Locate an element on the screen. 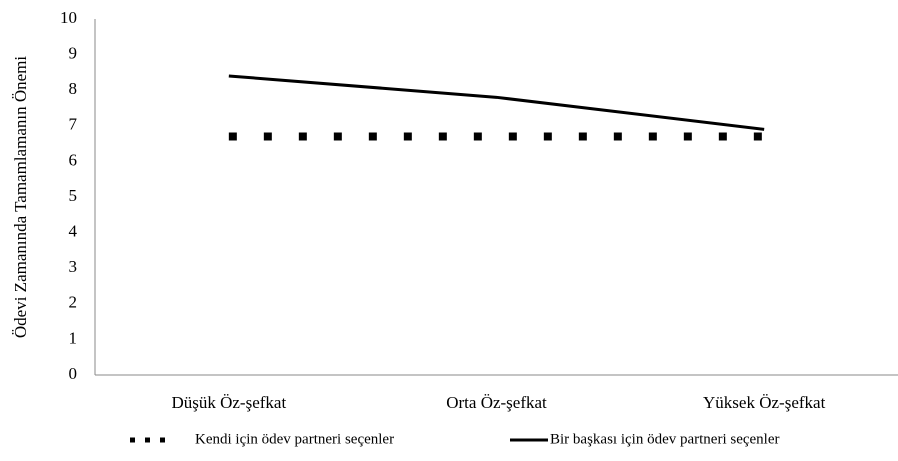  y-axis-label: Ödevi Zamanında Tamamlamanın Önemi is located at coordinates (20, 197).